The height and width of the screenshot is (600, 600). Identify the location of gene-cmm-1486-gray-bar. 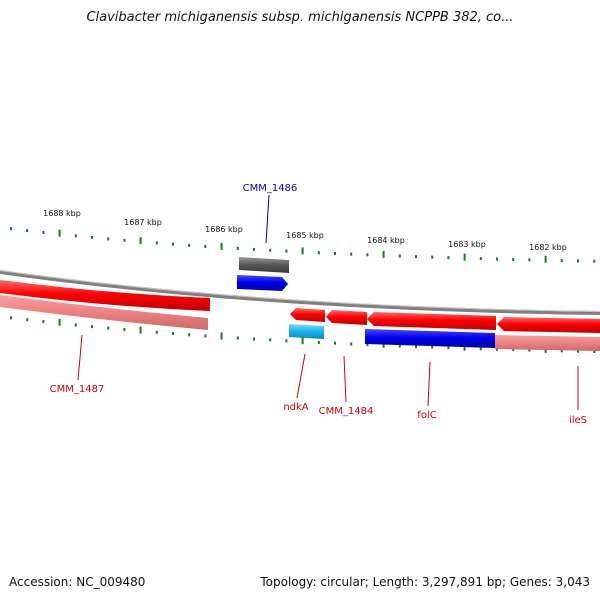
(264, 265).